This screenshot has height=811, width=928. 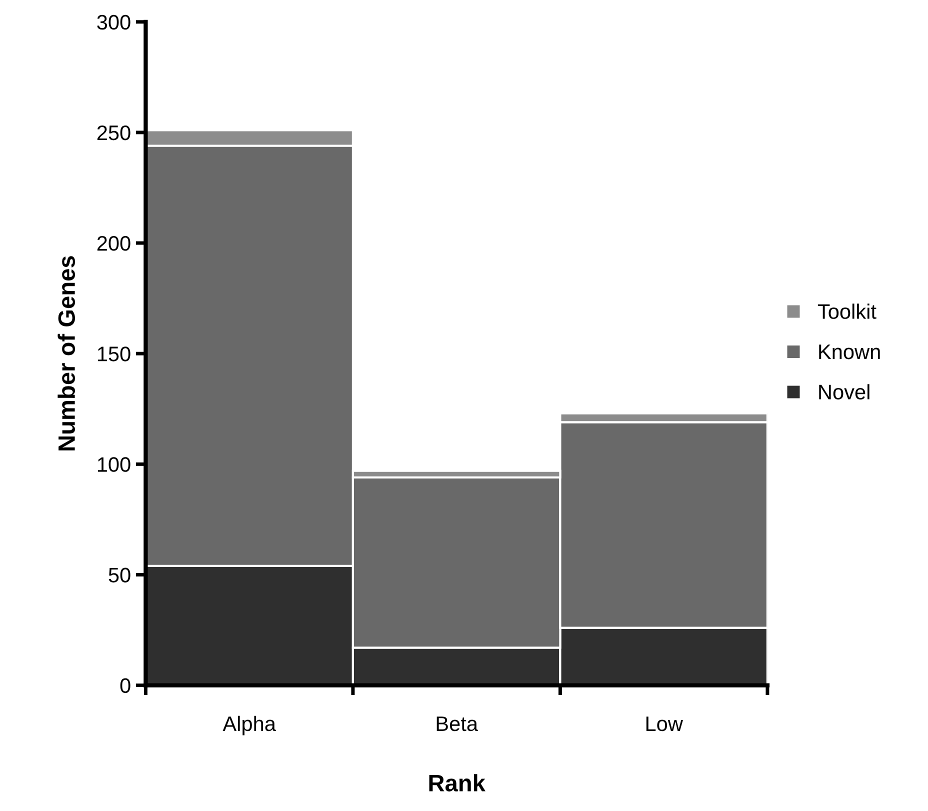 What do you see at coordinates (113, 132) in the screenshot?
I see `y-tick-label: 250` at bounding box center [113, 132].